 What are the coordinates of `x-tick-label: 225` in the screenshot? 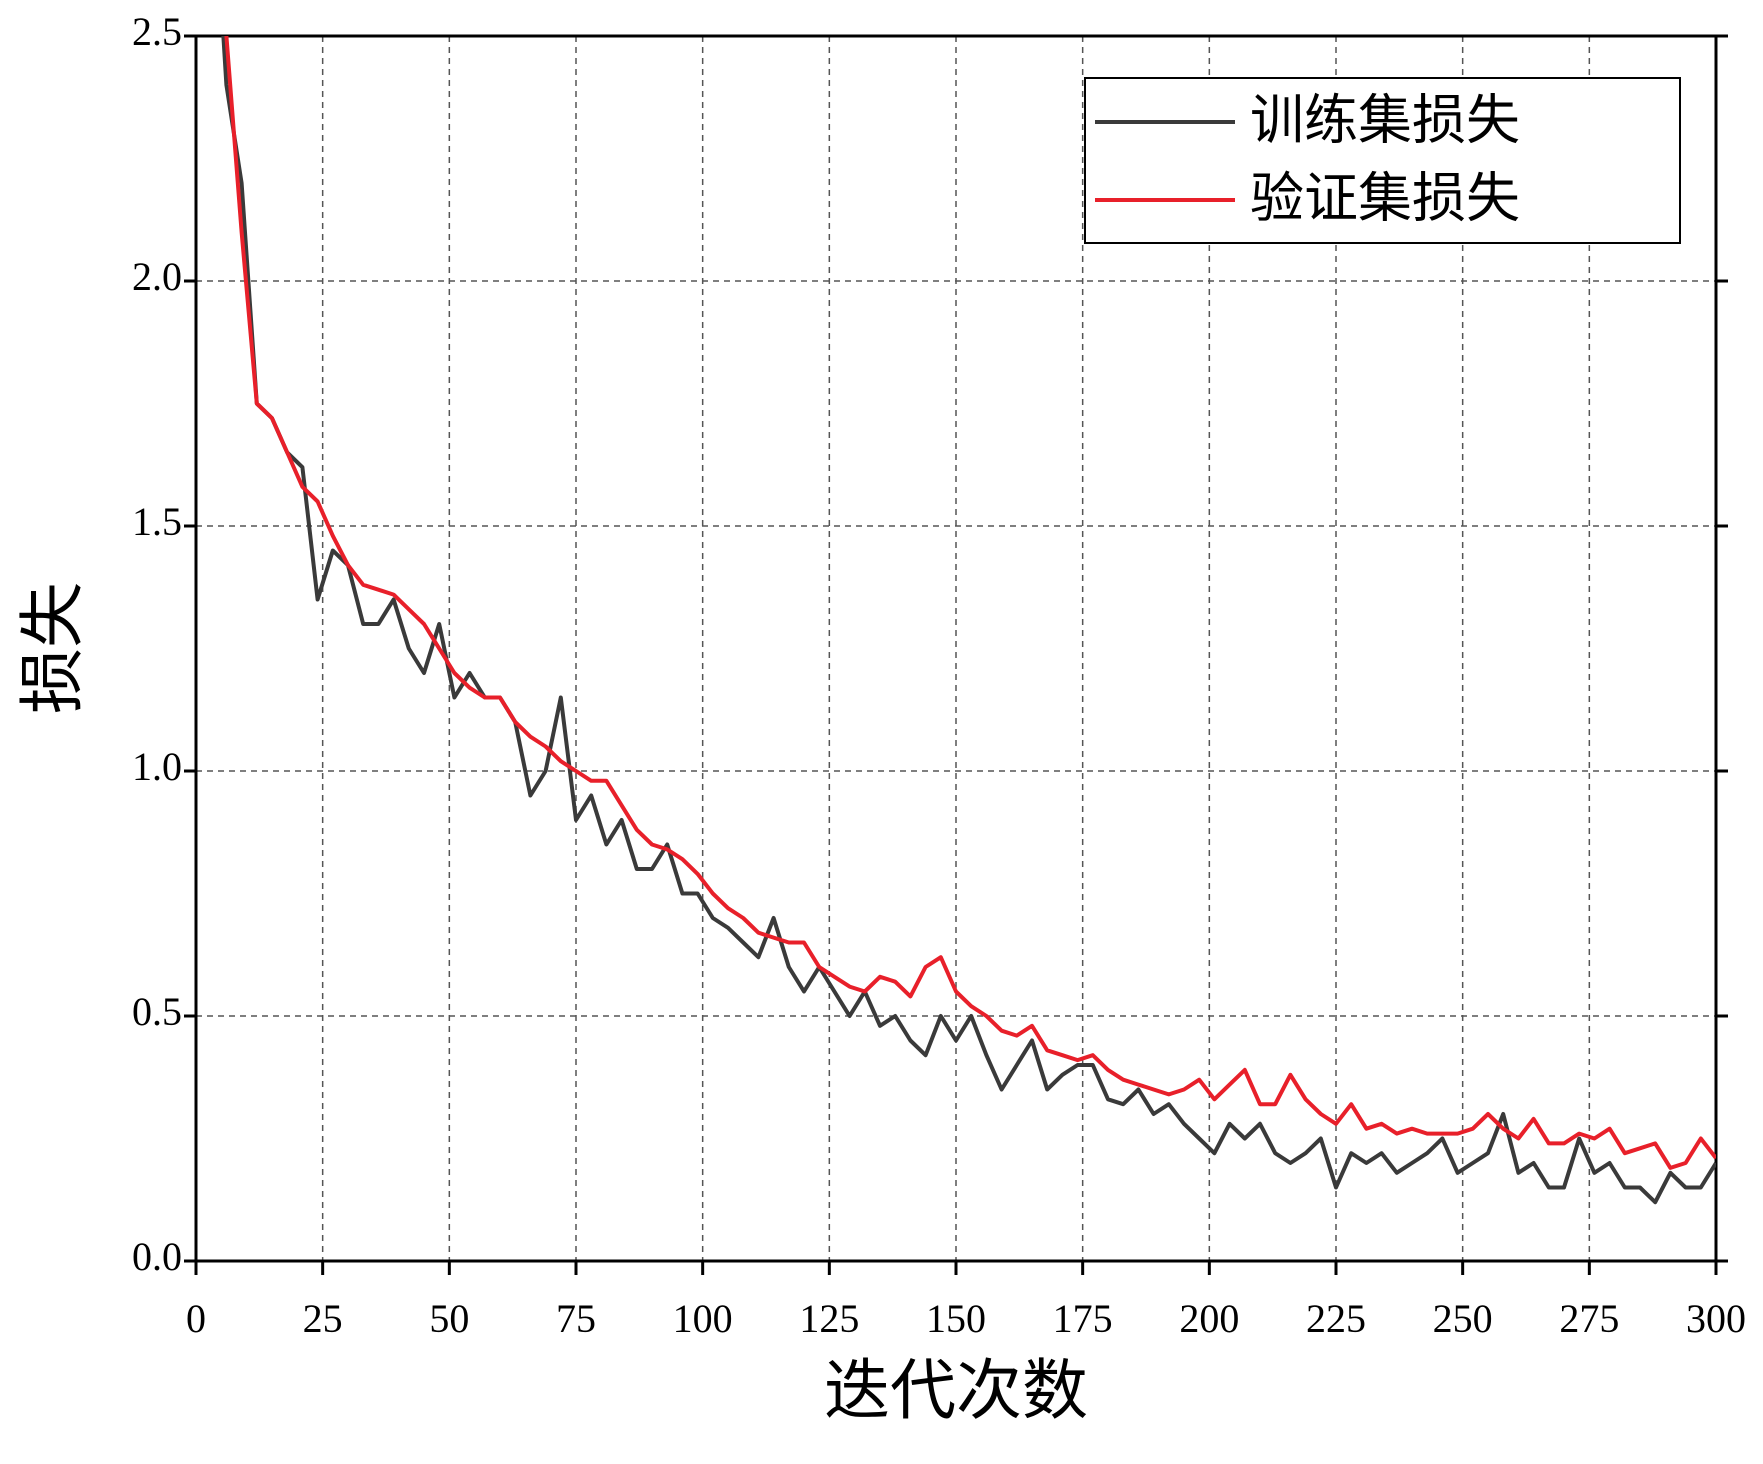 It's located at (1336, 1318).